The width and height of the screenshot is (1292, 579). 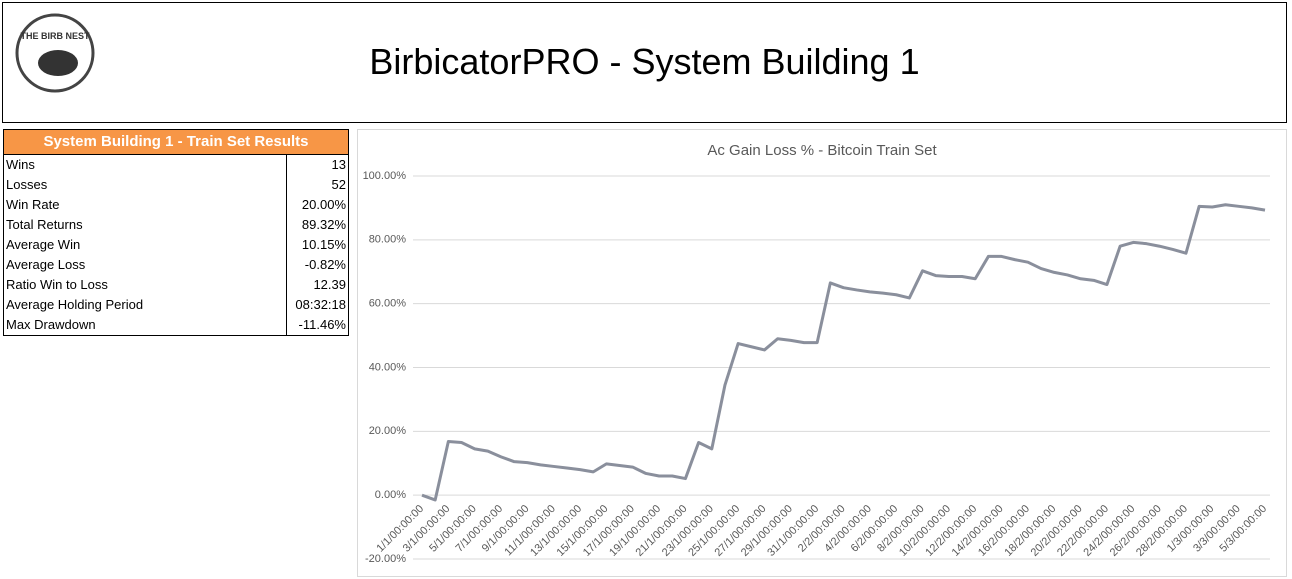 I want to click on row-label: Wins, so click(x=145, y=165).